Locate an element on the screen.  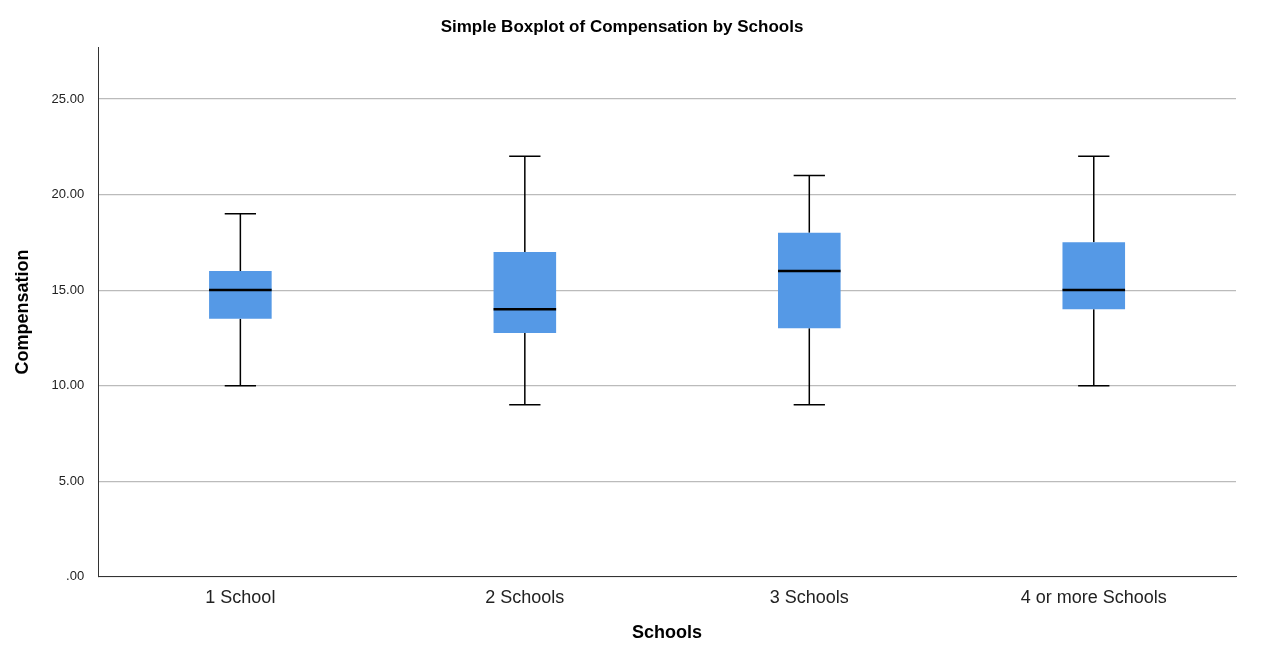
y-tick-label: 25.00 is located at coordinates (68, 98).